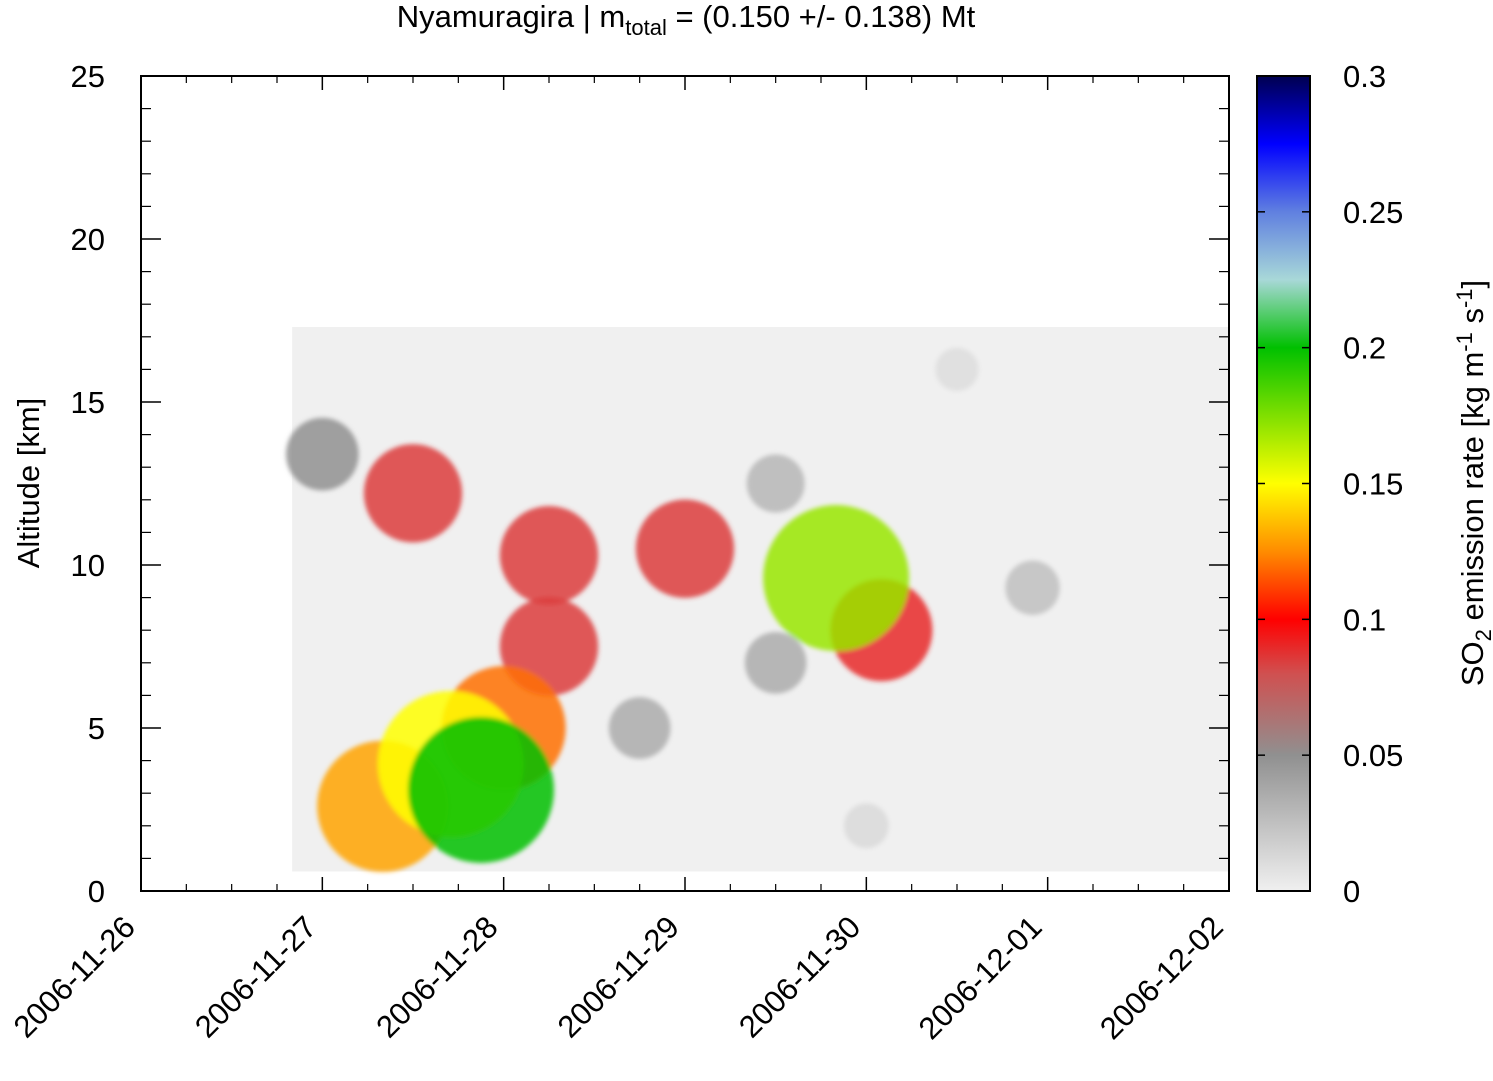 The width and height of the screenshot is (1493, 1081). Describe the element at coordinates (96, 891) in the screenshot. I see `y-tick-label: 0` at that location.